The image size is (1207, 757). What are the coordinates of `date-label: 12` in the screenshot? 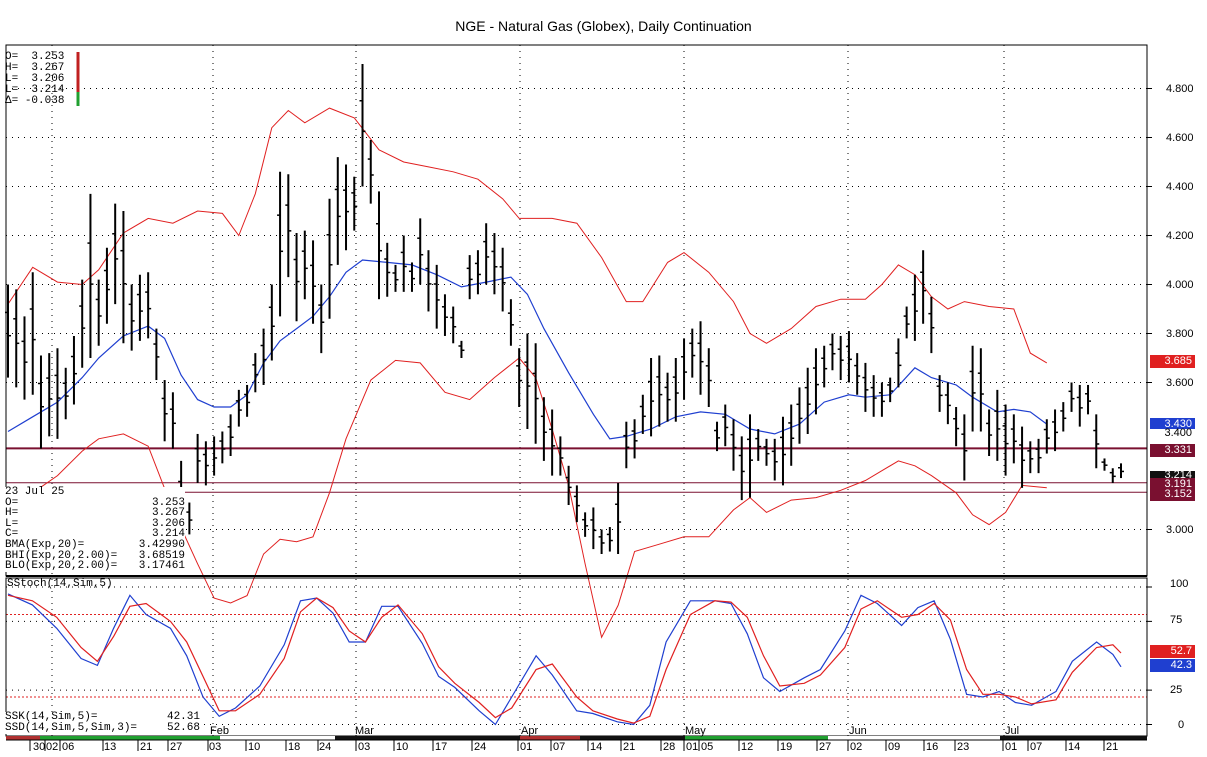 It's located at (747, 747).